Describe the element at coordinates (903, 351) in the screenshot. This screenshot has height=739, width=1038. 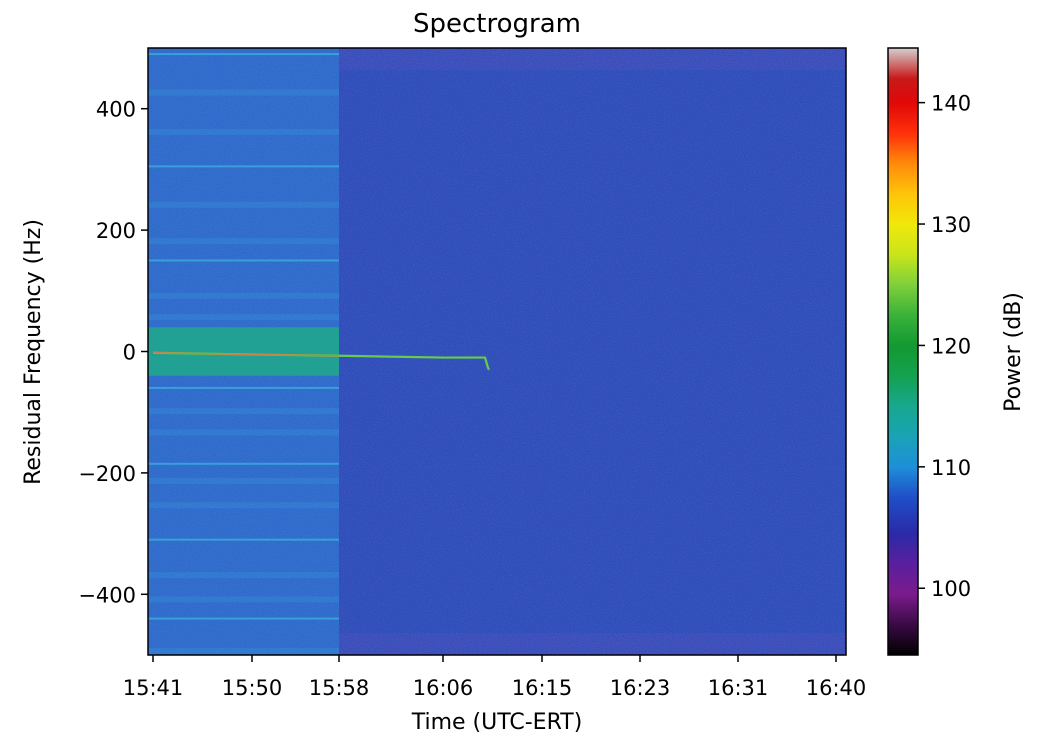
I see `colorbar` at that location.